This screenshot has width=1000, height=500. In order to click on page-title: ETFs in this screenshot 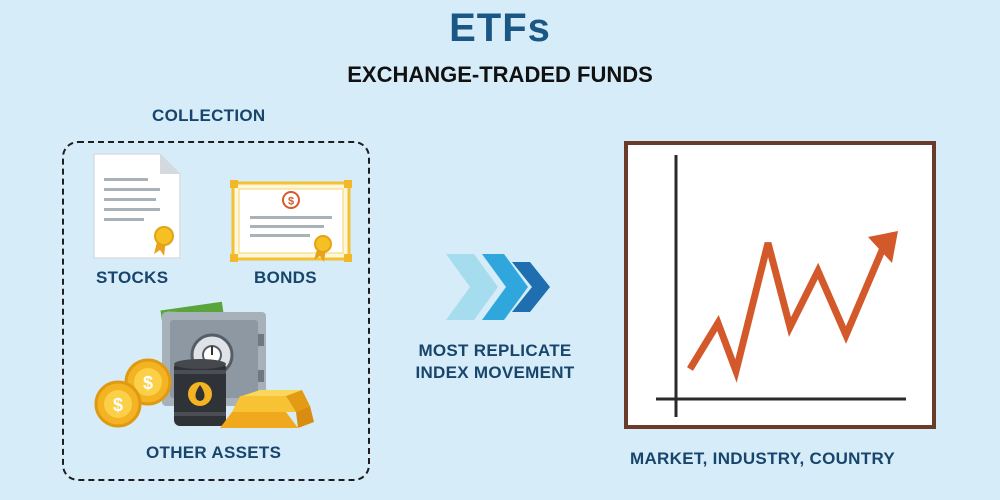, I will do `click(500, 28)`.